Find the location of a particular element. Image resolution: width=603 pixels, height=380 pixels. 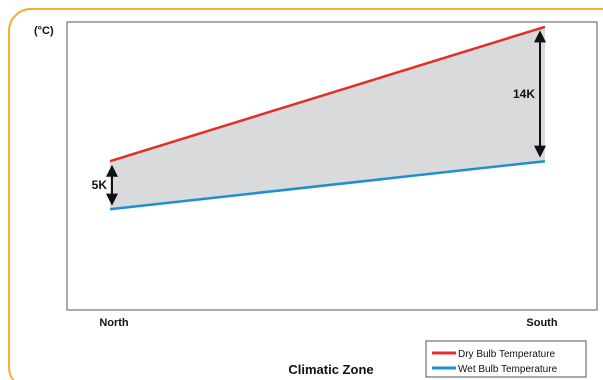

y-unit-label: (°C) is located at coordinates (44, 31).